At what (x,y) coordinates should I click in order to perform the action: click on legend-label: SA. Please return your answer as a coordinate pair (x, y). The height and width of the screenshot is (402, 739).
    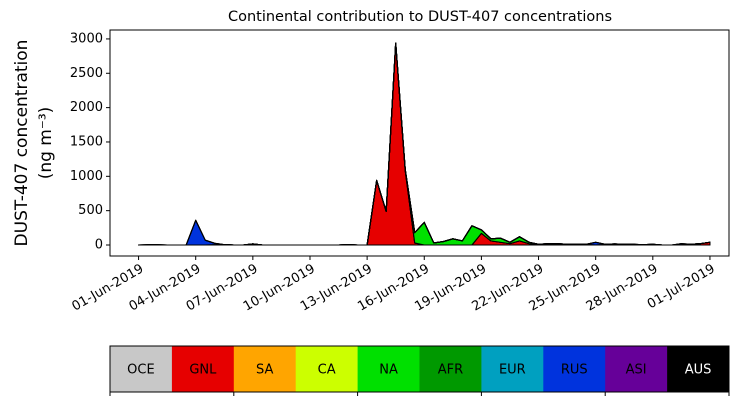
    Looking at the image, I should click on (264, 370).